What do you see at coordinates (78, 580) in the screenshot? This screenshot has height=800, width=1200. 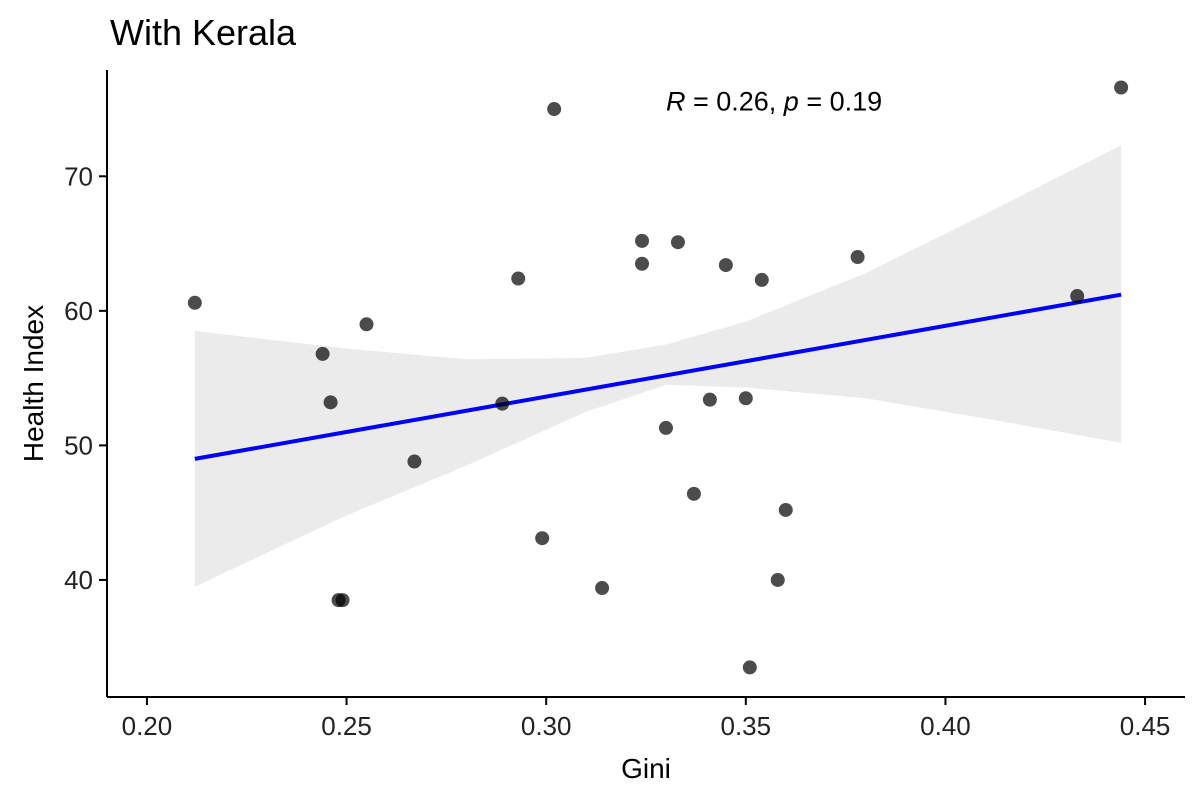 I see `y-tick-label: 40` at bounding box center [78, 580].